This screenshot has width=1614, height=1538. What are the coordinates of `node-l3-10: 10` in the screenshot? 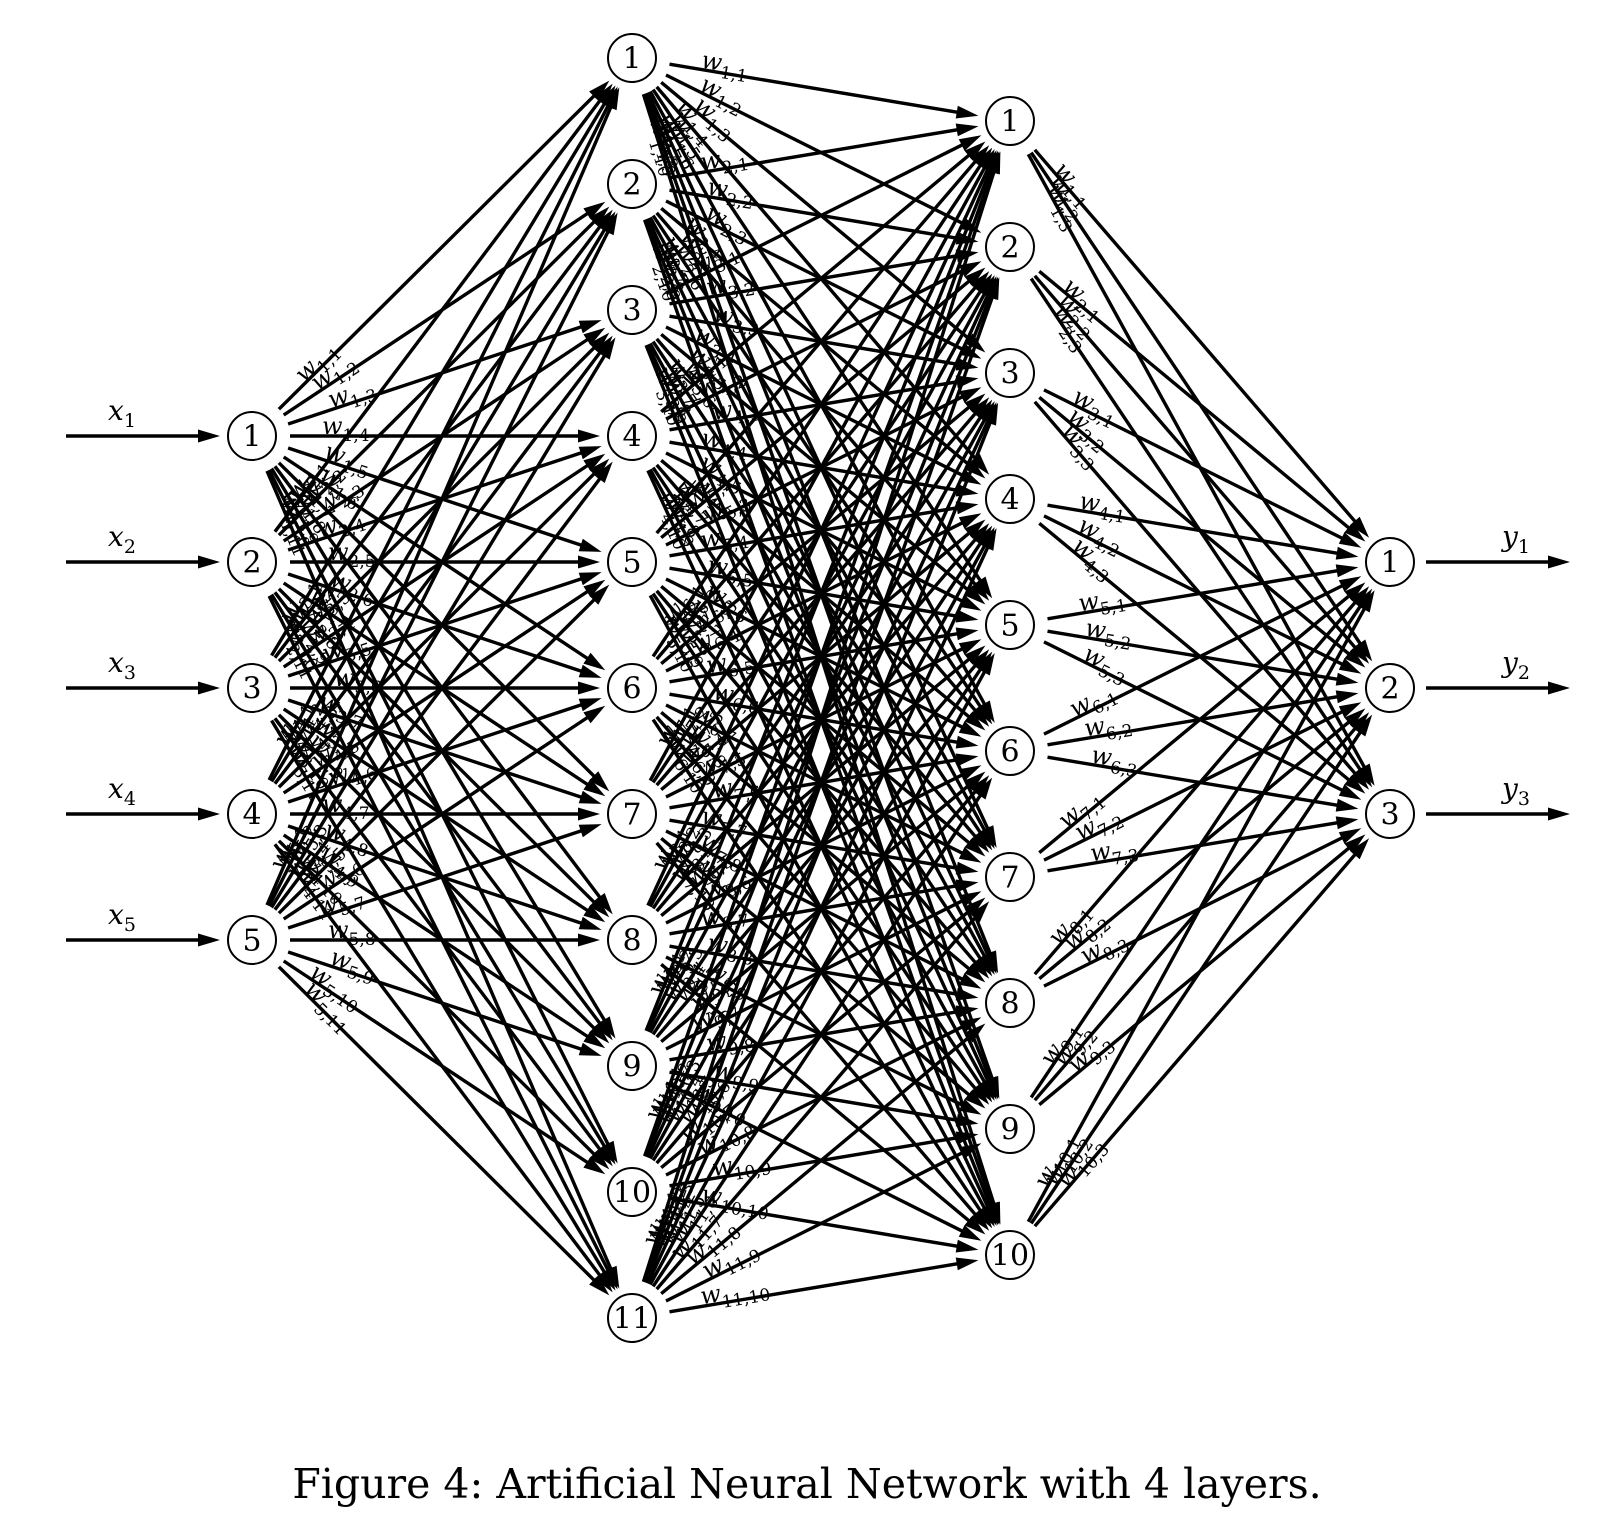 It's located at (1010, 1255).